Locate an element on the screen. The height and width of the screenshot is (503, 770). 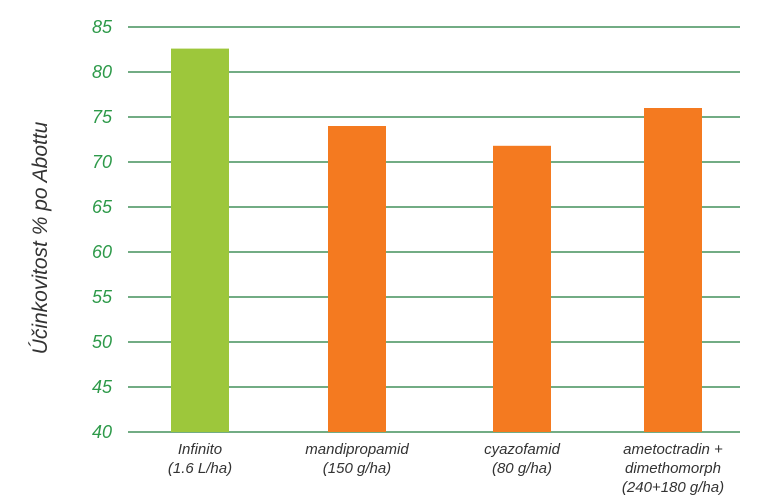
x-category-line: (240+180 g/ha) is located at coordinates (673, 487).